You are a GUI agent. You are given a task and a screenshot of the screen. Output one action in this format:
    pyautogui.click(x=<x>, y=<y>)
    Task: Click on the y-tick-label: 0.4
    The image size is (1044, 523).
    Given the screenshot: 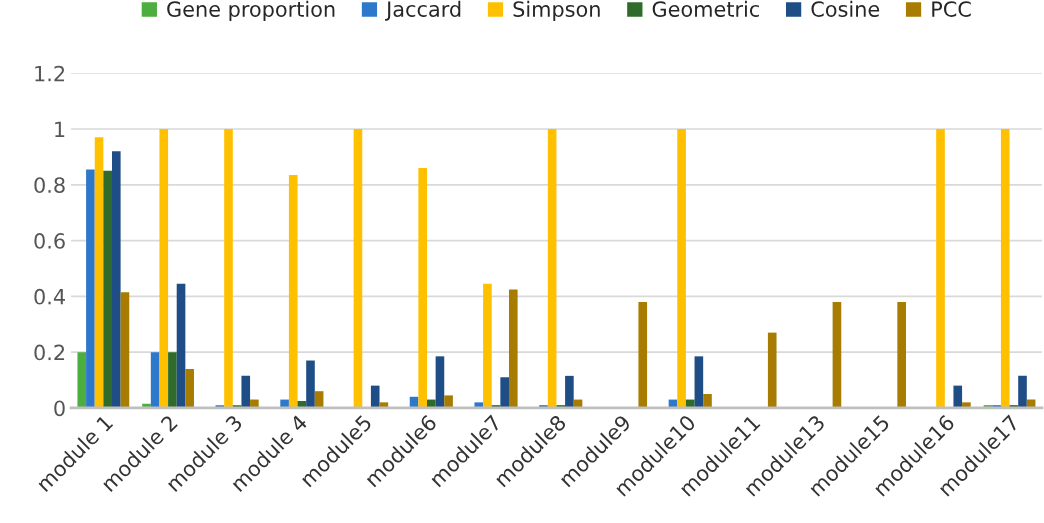 What is the action you would take?
    pyautogui.click(x=49, y=296)
    